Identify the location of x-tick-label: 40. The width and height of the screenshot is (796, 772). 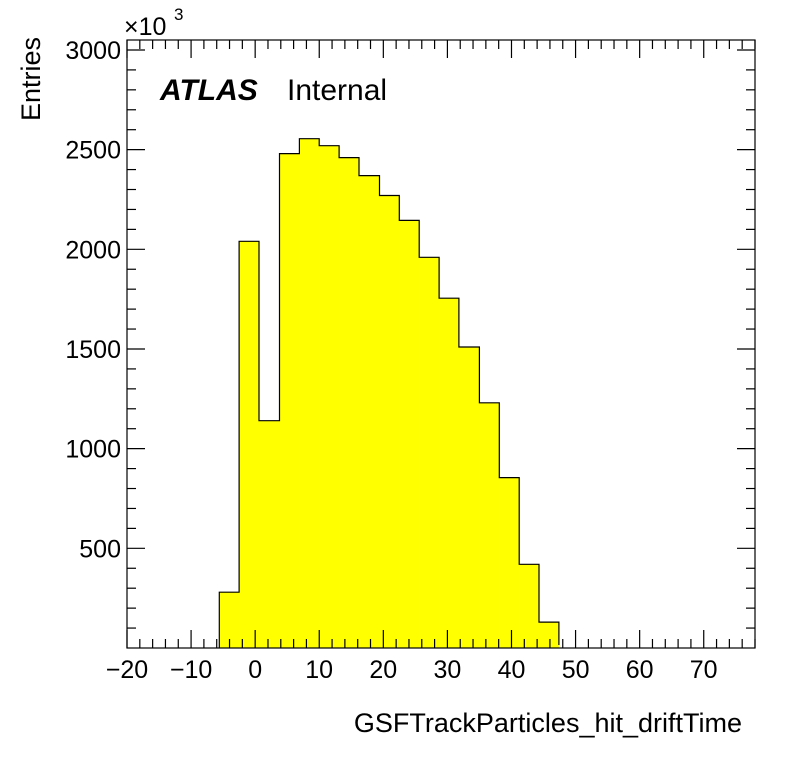
(512, 670).